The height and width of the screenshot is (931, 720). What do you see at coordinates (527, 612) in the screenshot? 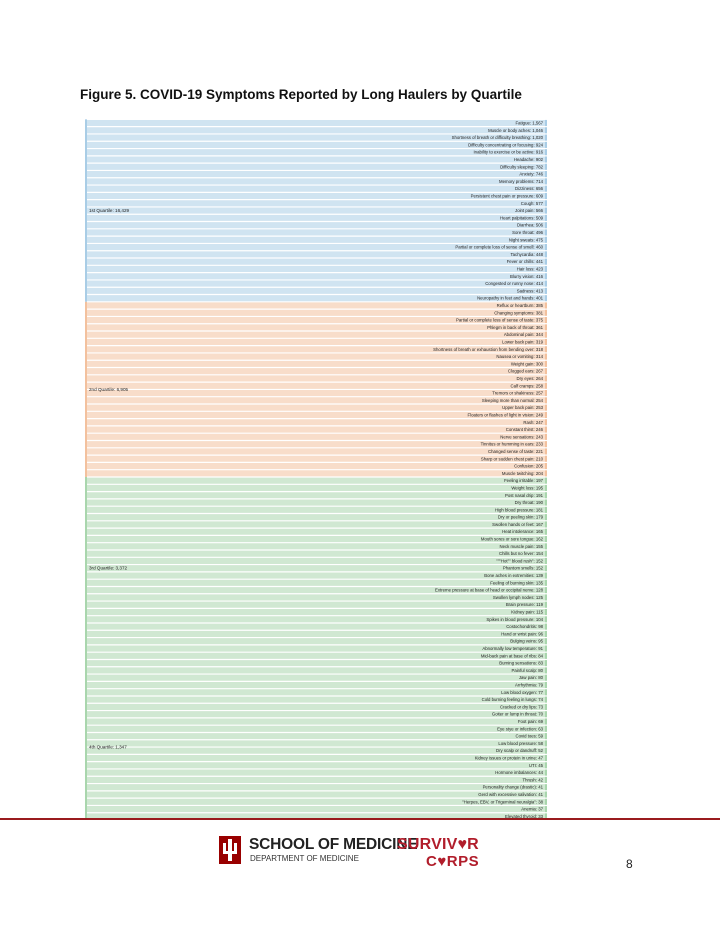
I see `sankey-target-label: Kidney pain: 115` at bounding box center [527, 612].